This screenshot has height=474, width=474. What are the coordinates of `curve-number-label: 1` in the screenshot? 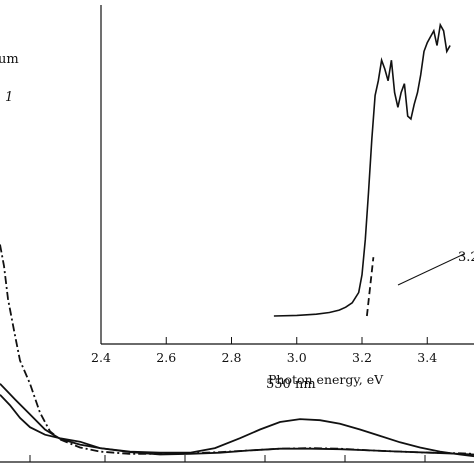 It's located at (9, 97).